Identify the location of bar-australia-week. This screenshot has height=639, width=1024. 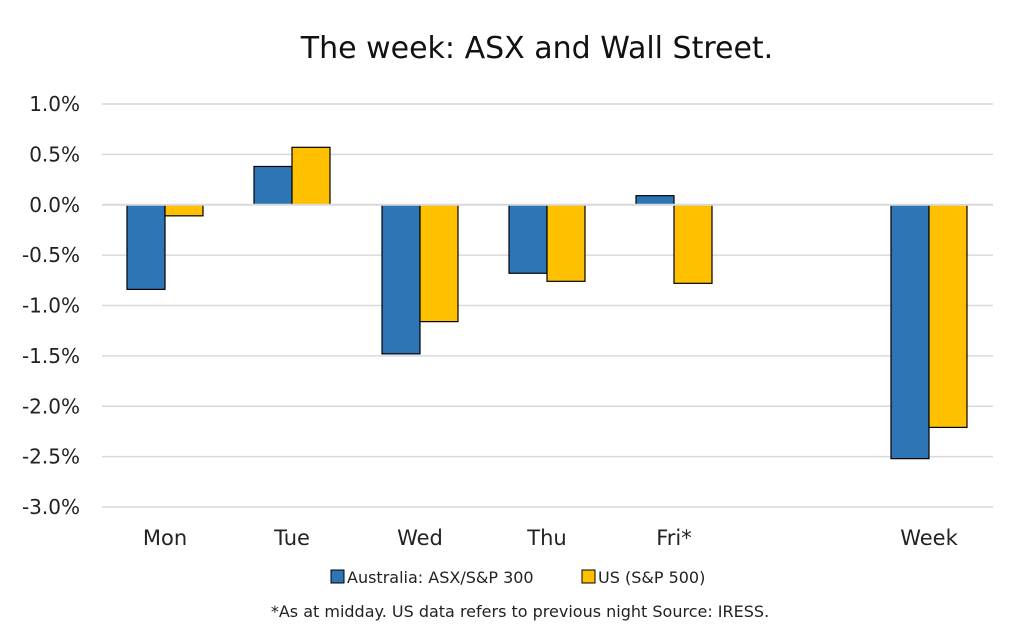
(910, 332).